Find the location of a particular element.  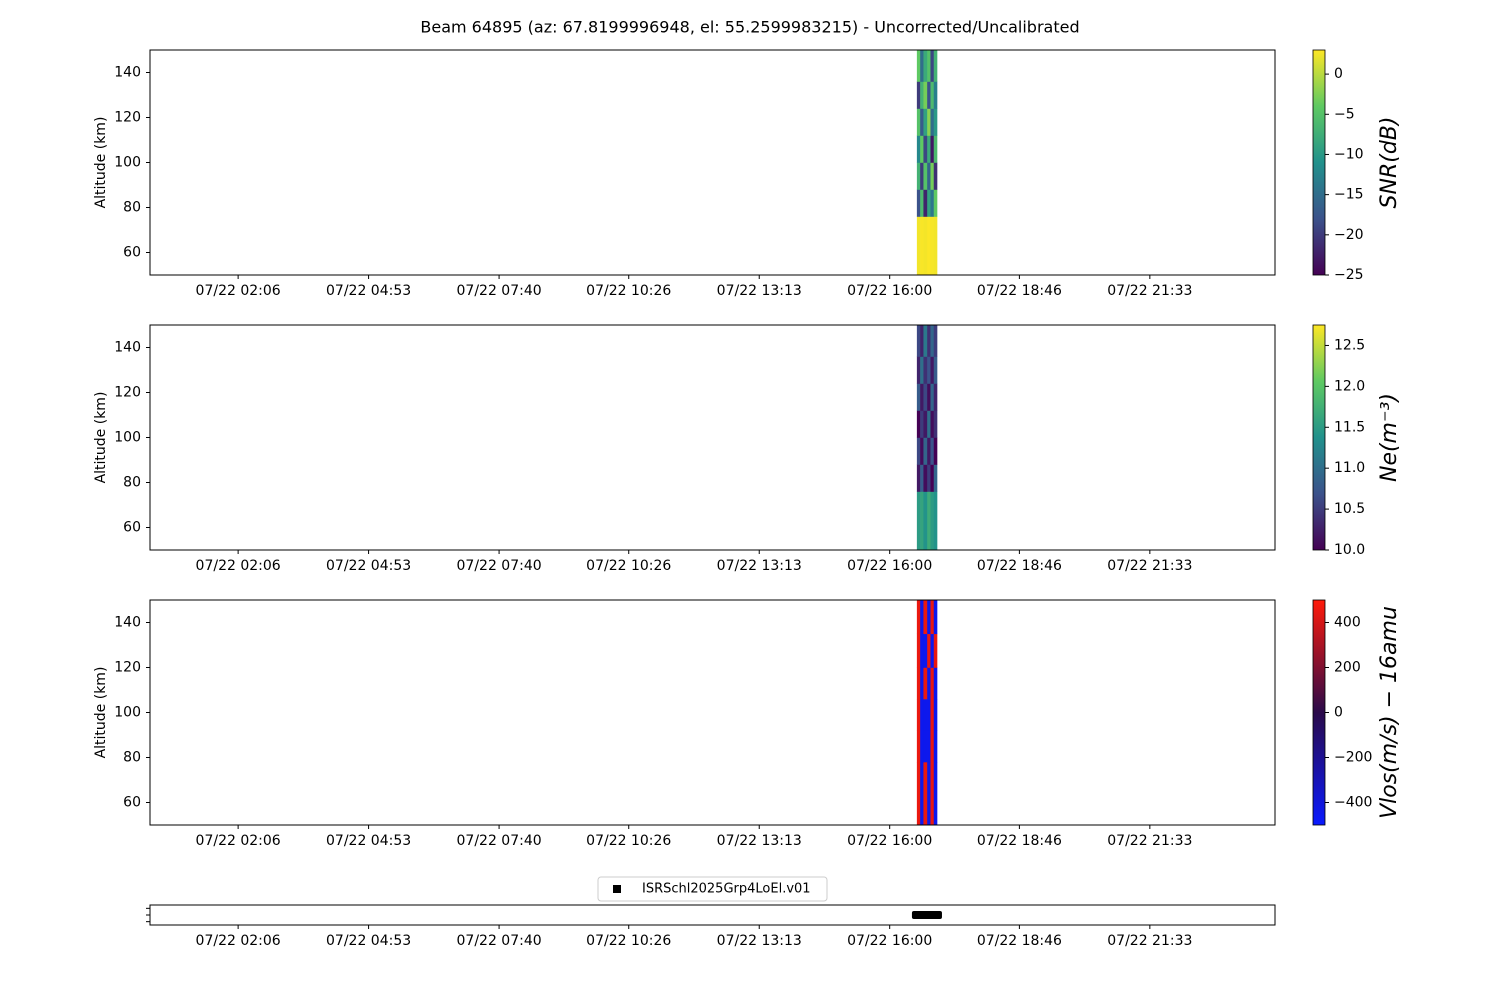

y-tick-label: 120 is located at coordinates (127, 668).